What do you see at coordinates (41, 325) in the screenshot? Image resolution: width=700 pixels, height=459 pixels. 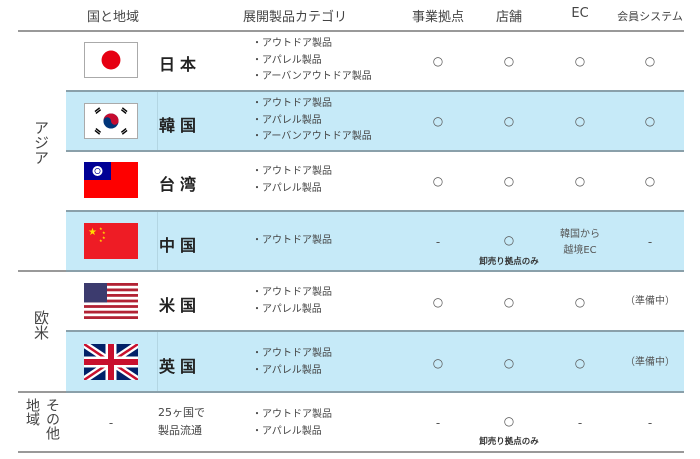 I see `region-west: 欧米` at bounding box center [41, 325].